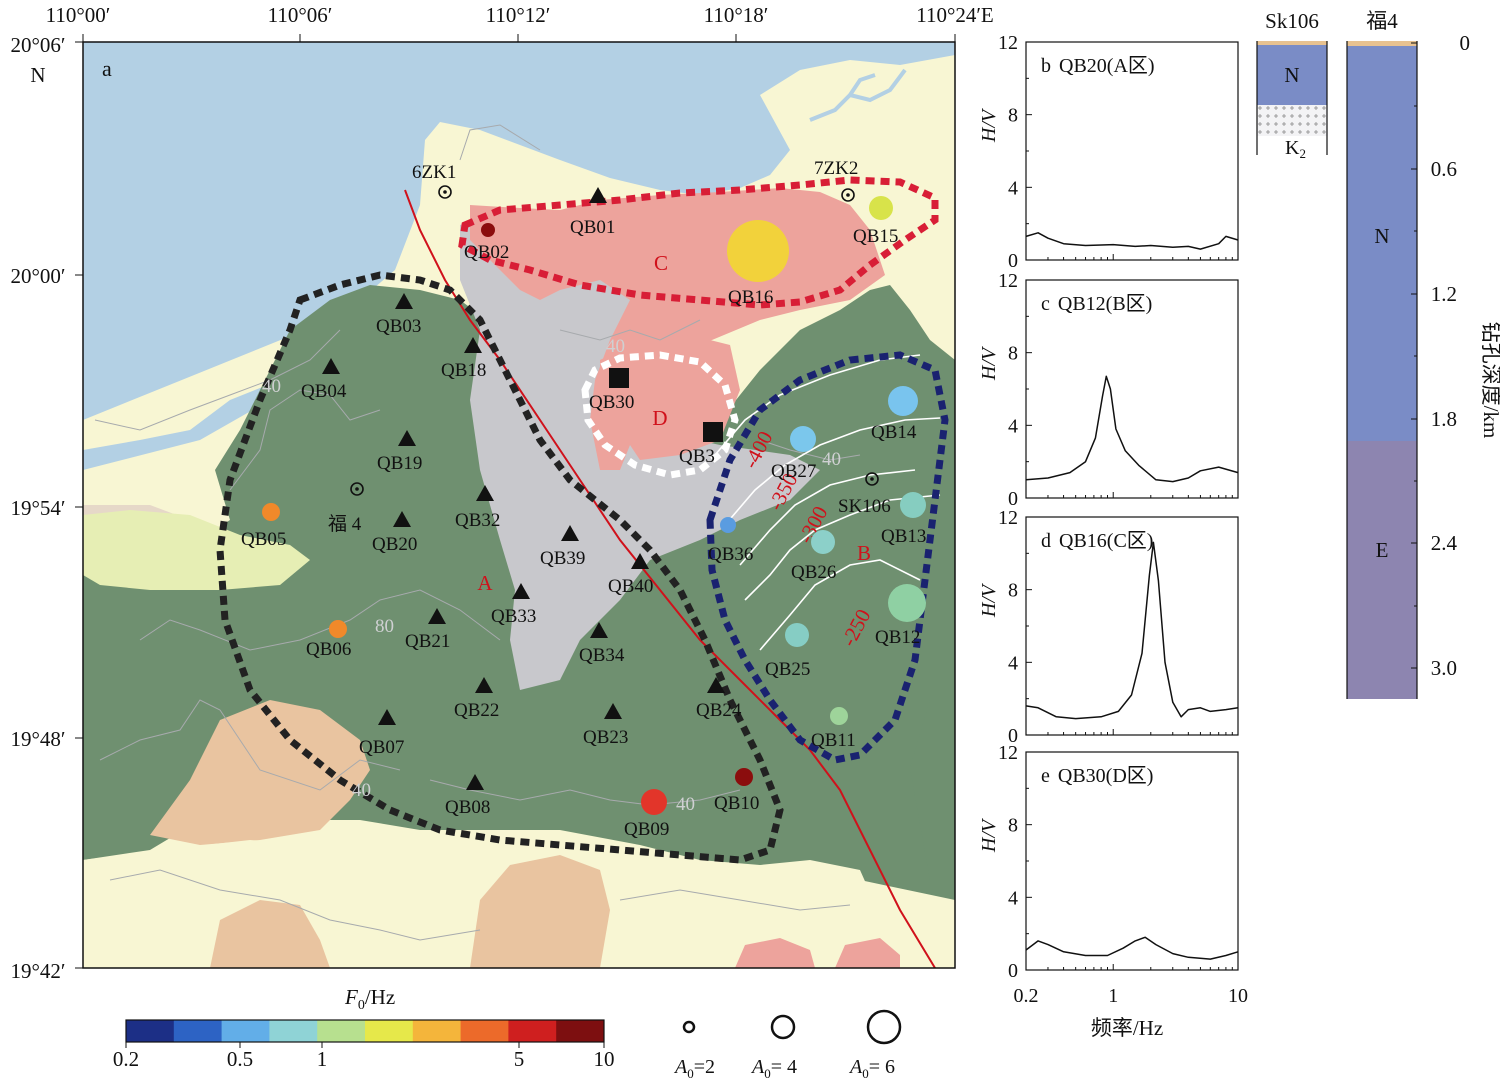 The width and height of the screenshot is (1500, 1085). What do you see at coordinates (1106, 776) in the screenshot?
I see `hv-panel-station: QB30(D区)` at bounding box center [1106, 776].